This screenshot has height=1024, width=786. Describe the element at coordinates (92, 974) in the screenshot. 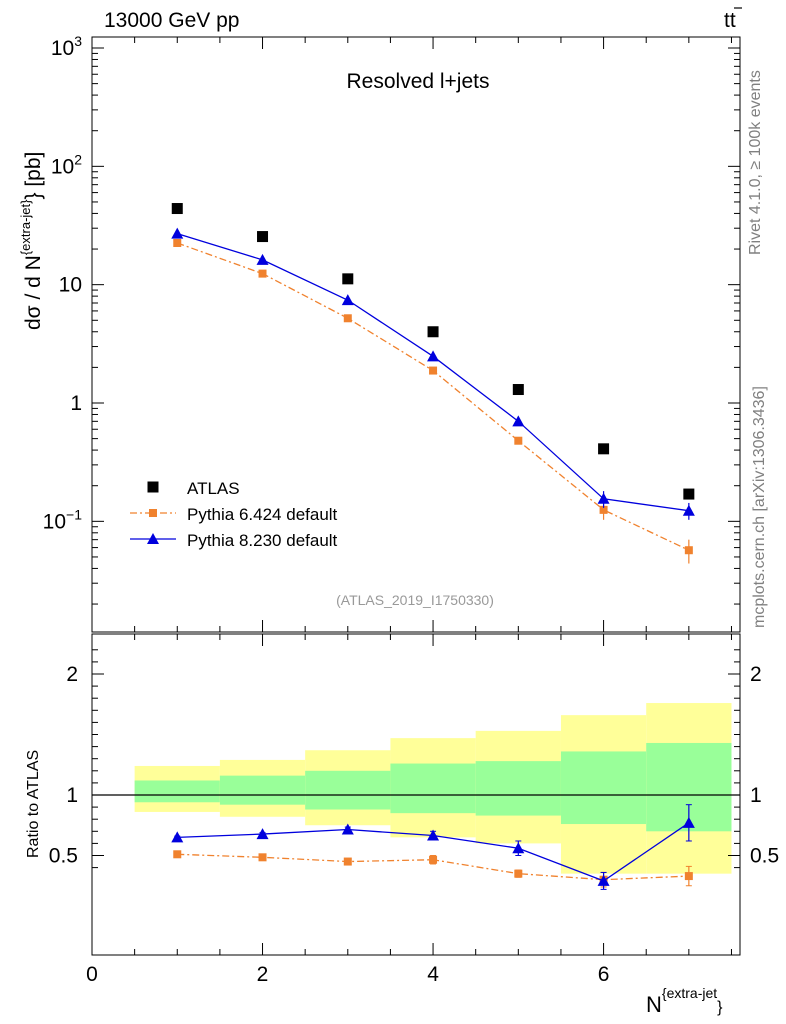

I see `x-tick-label: 0` at that location.